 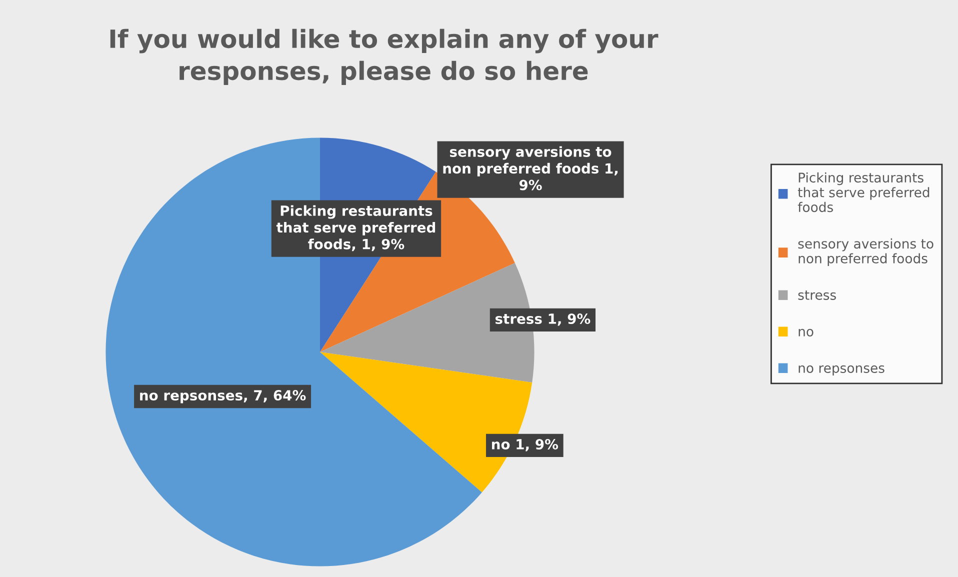 What do you see at coordinates (426, 422) in the screenshot?
I see `pie-slice` at bounding box center [426, 422].